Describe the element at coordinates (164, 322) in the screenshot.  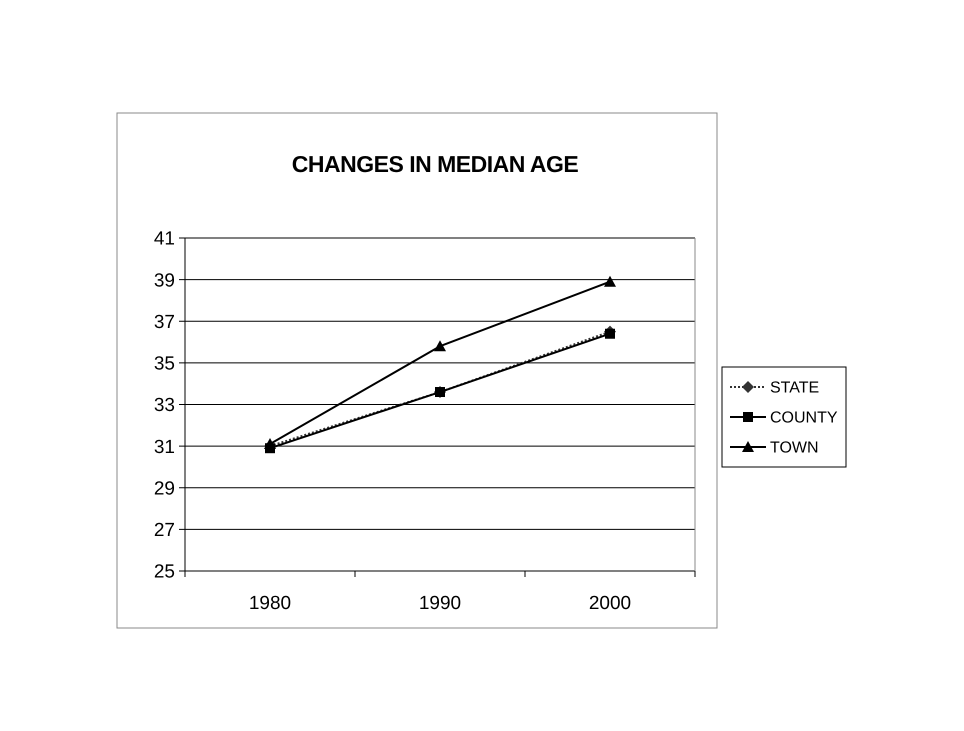
I see `y-tick-label: 37` at that location.